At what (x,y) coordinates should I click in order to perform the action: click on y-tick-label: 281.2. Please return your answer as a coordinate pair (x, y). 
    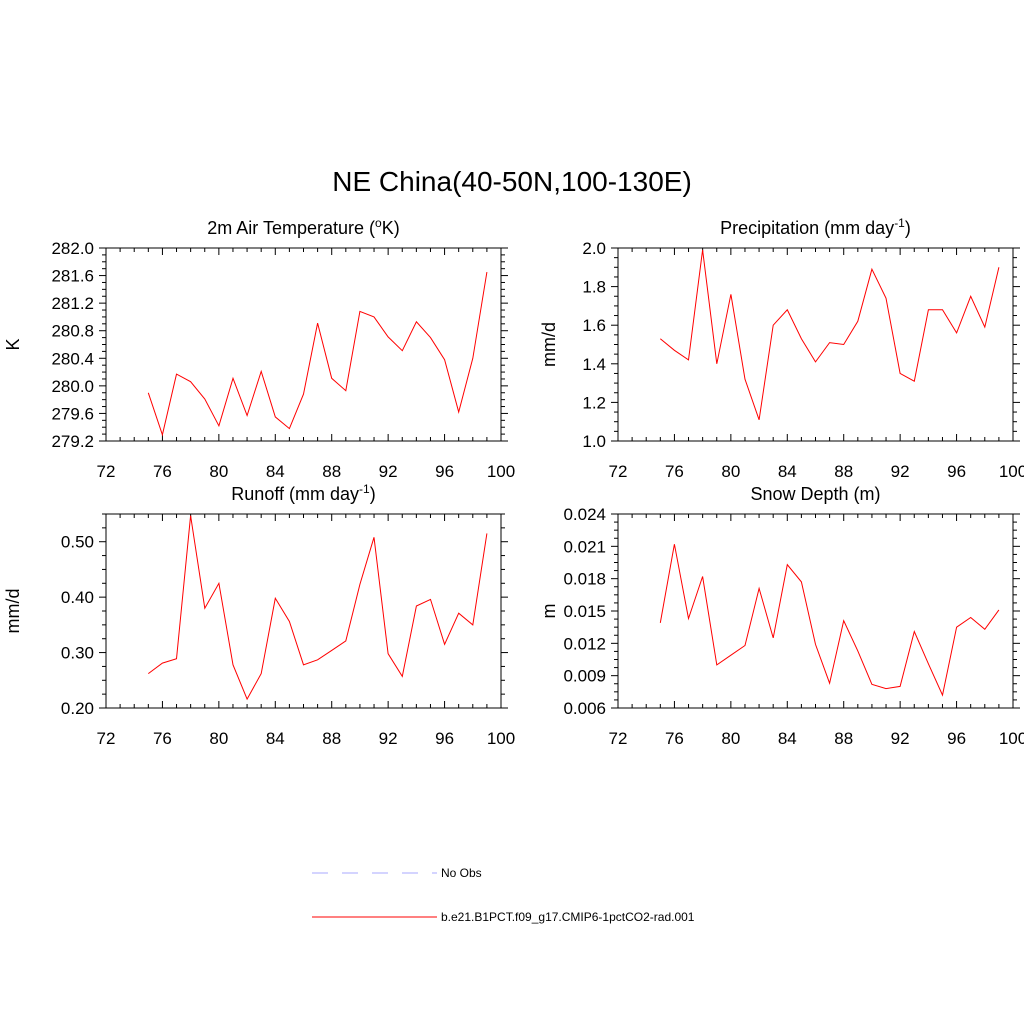
    Looking at the image, I should click on (72, 303).